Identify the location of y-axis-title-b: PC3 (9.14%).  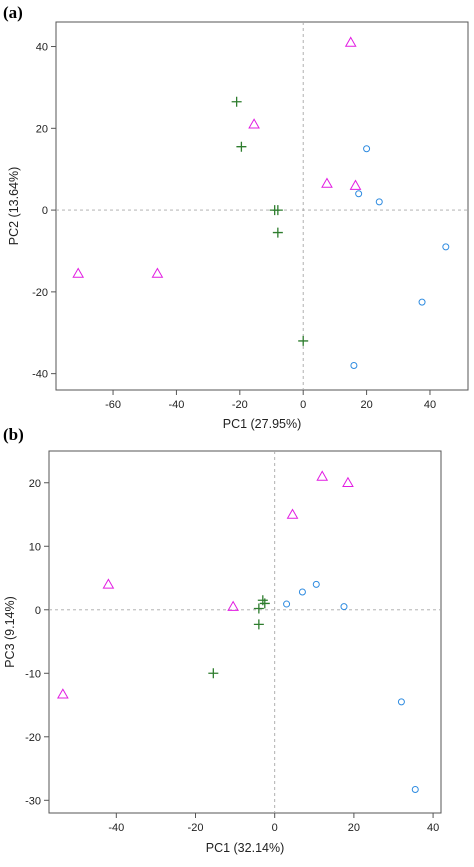
(10, 632).